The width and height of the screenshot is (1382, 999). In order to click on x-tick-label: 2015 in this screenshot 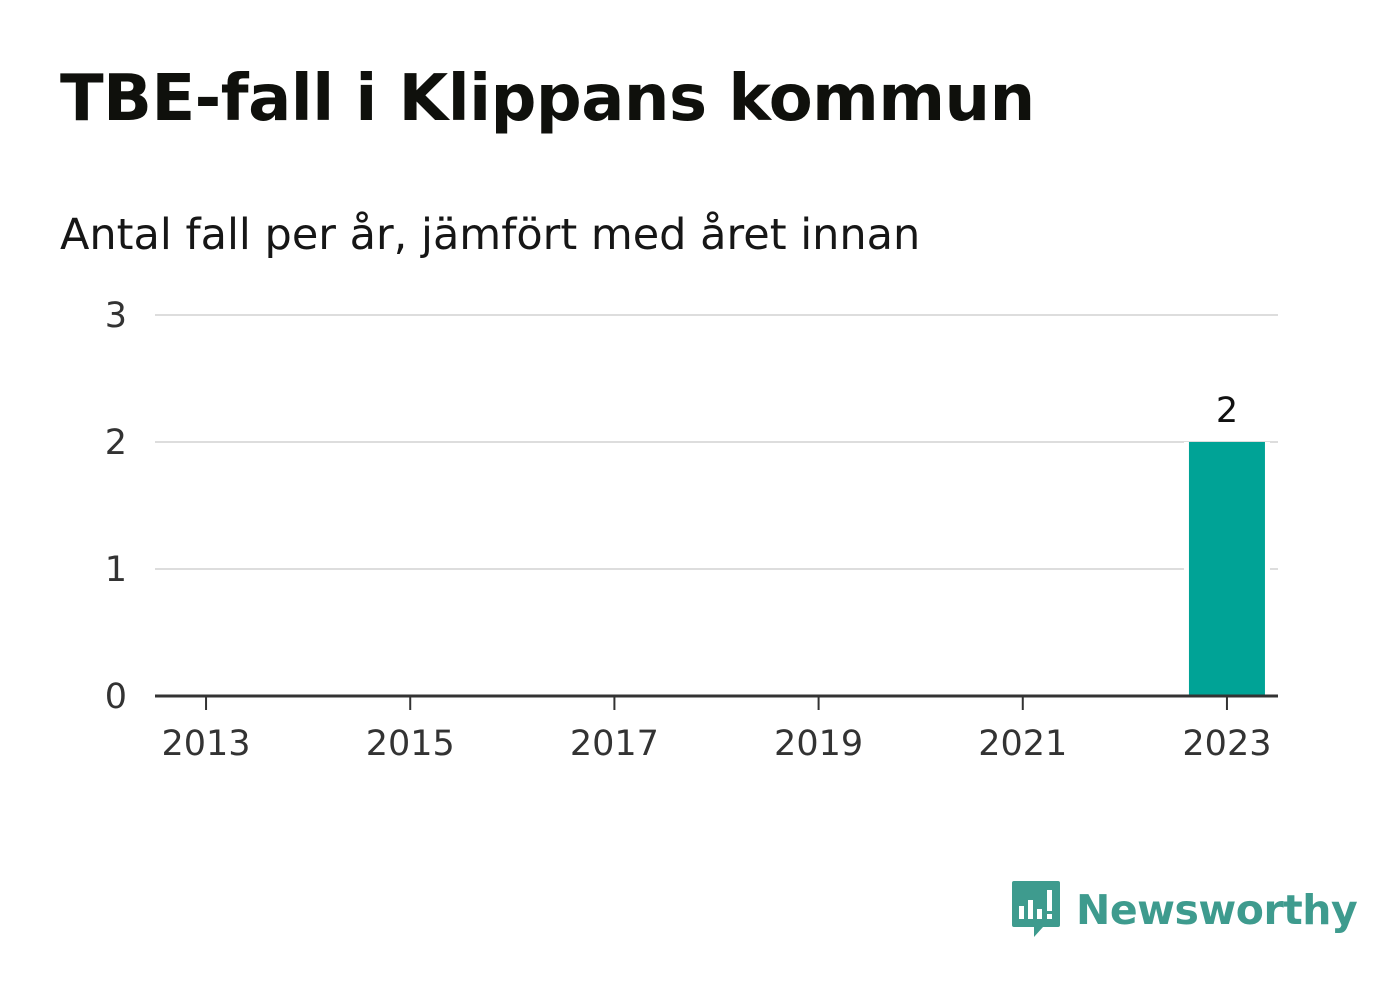, I will do `click(410, 744)`.